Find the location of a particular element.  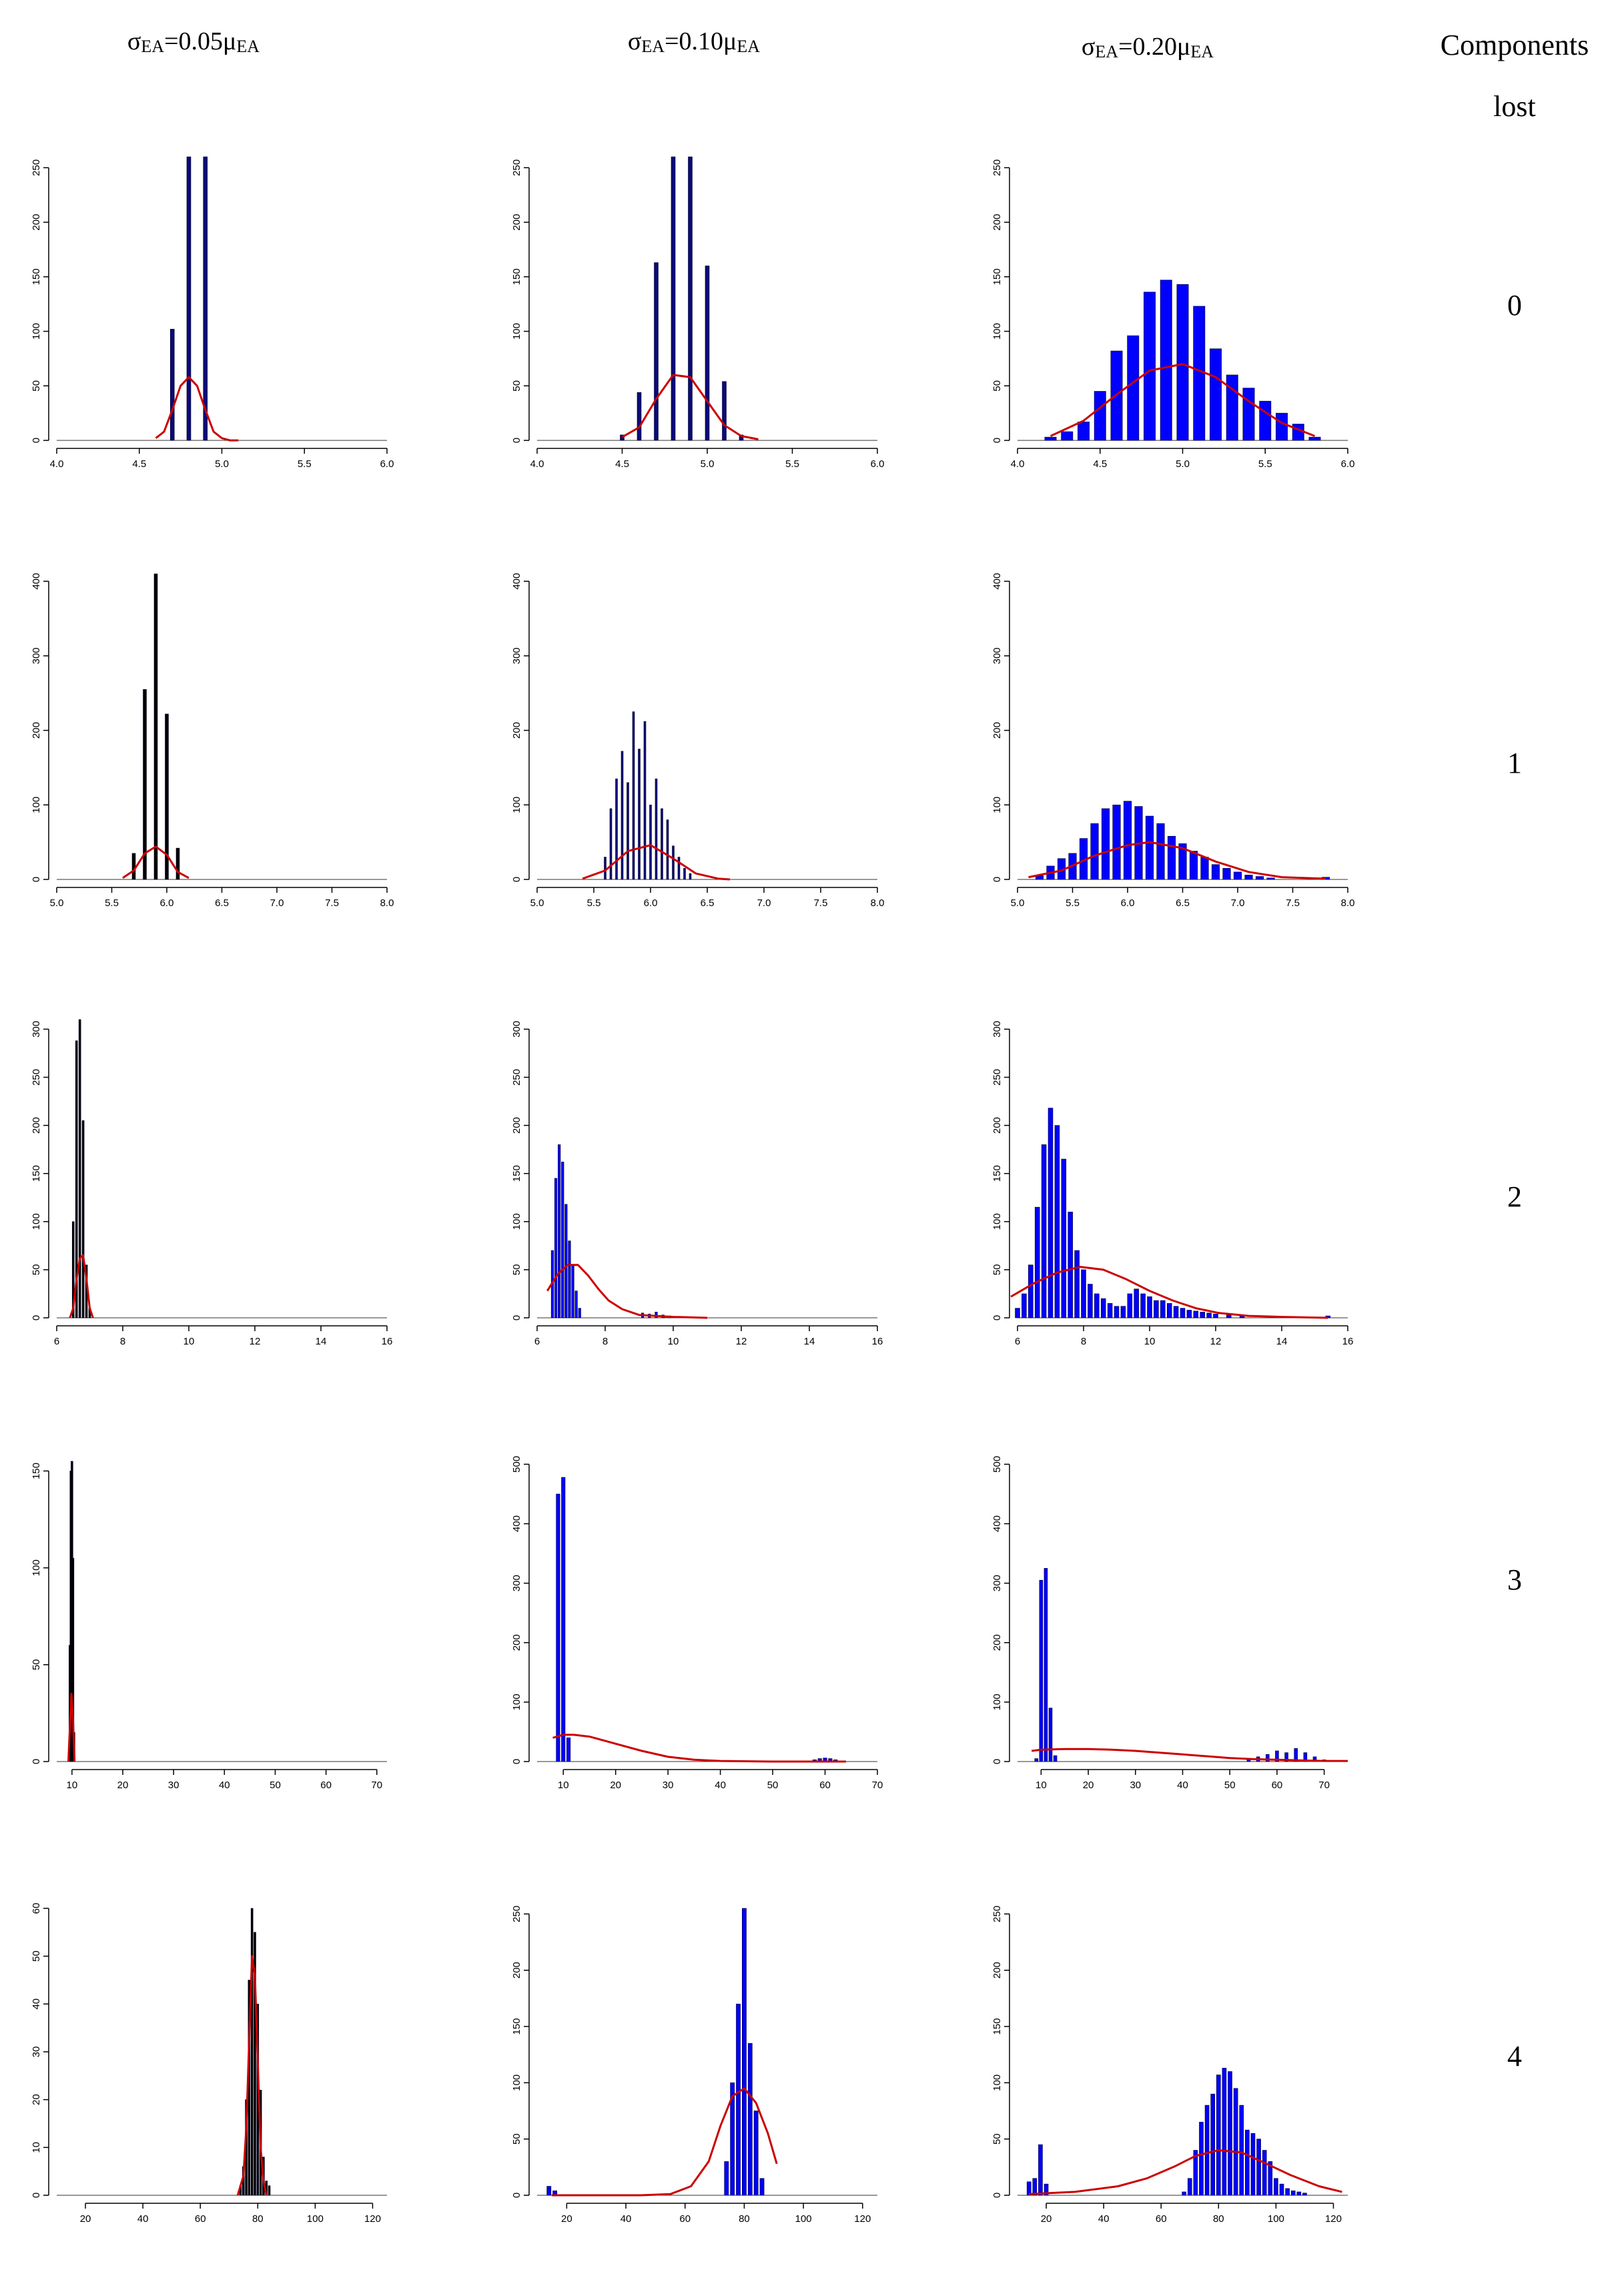

components-lost-header: Components lost is located at coordinates (1514, 76).